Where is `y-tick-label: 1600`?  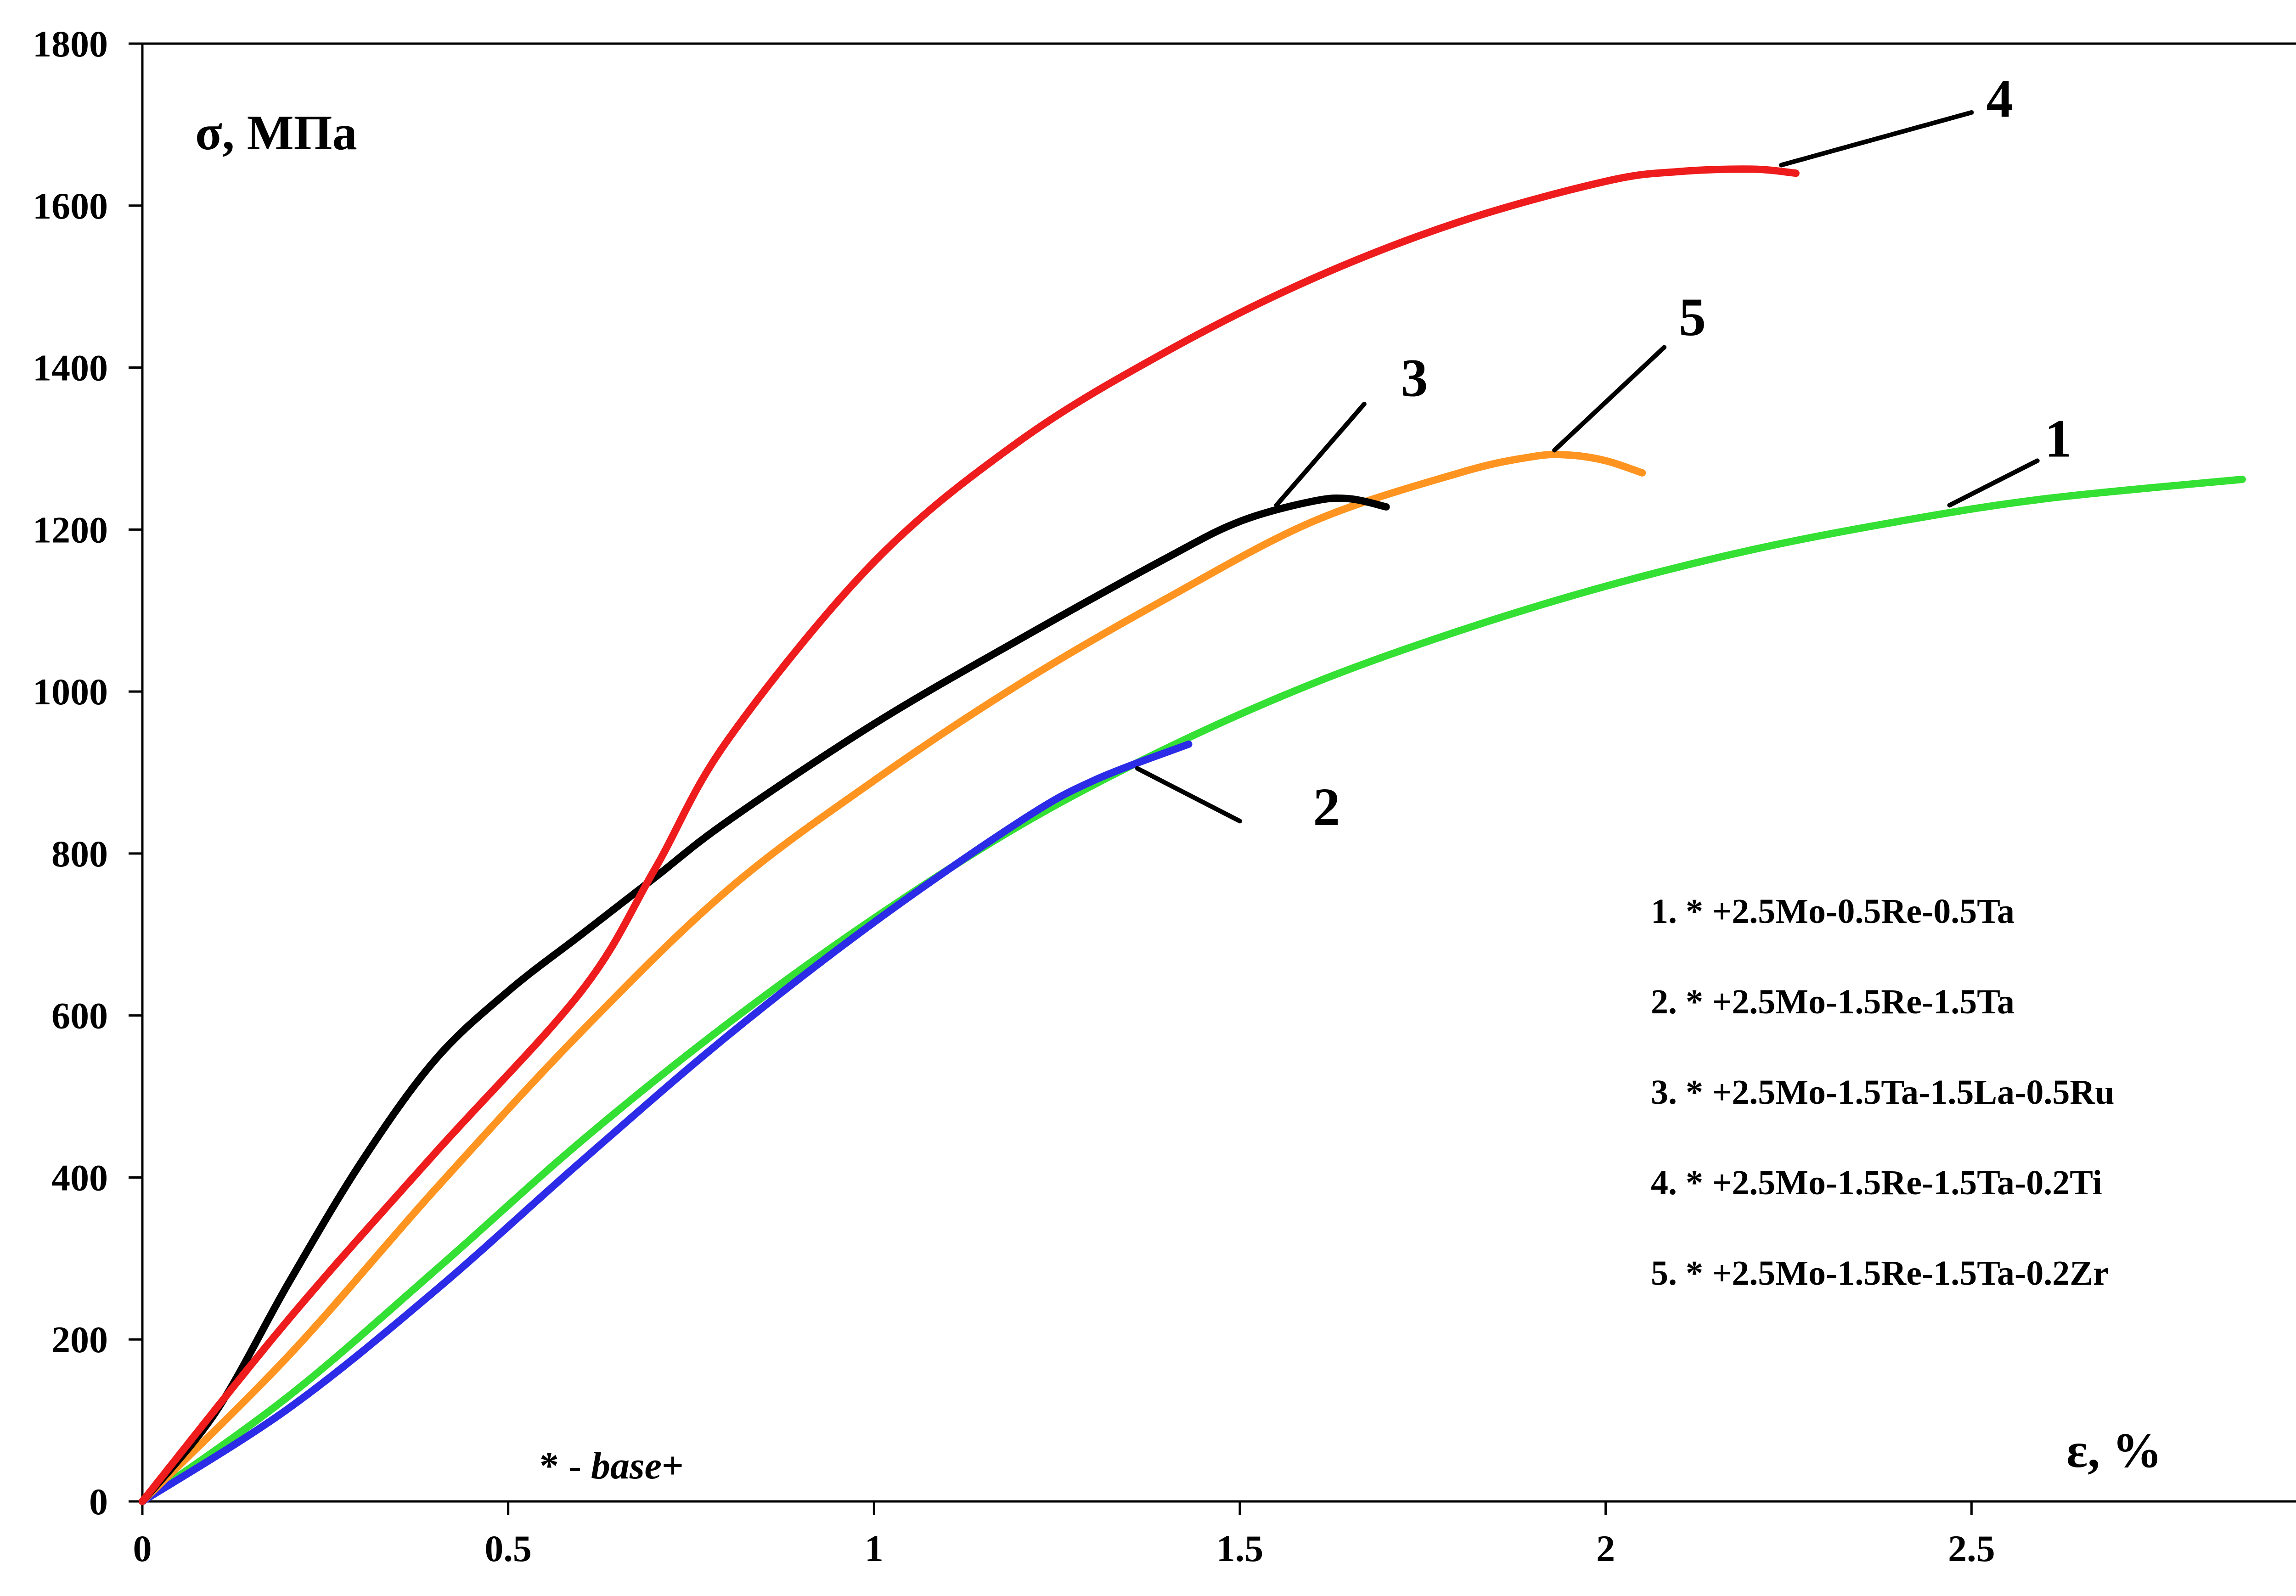
y-tick-label: 1600 is located at coordinates (71, 206).